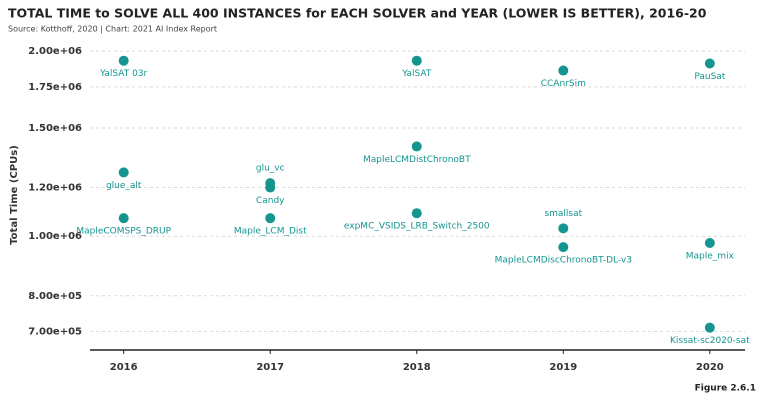  Describe the element at coordinates (55, 188) in the screenshot. I see `y-tick-label: 1.20e+06` at that location.